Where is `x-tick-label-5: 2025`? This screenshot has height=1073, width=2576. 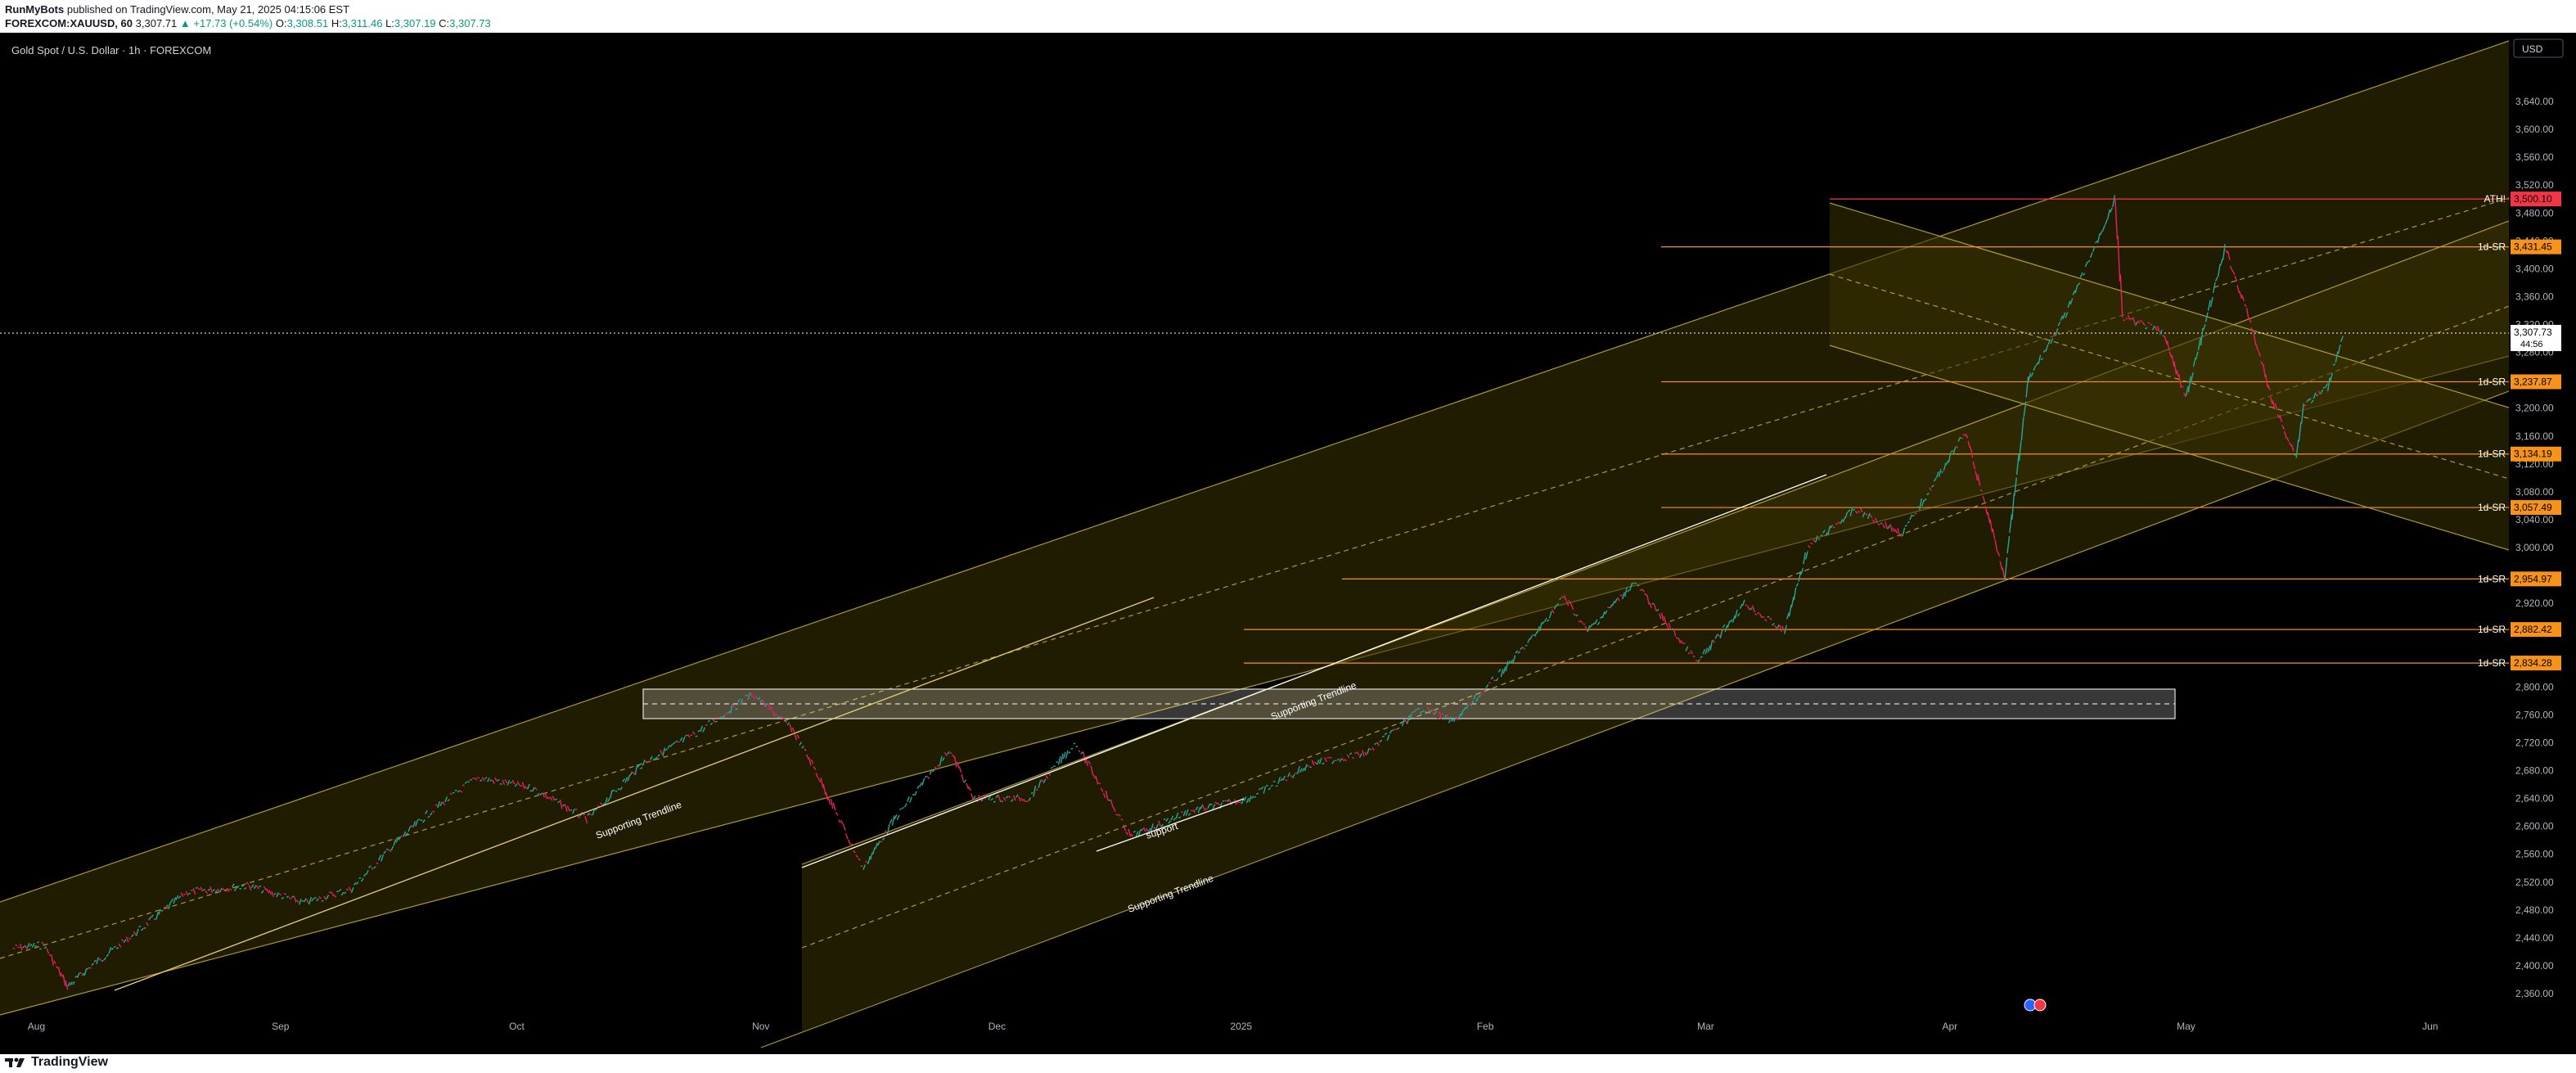 x-tick-label-5: 2025 is located at coordinates (1241, 1026).